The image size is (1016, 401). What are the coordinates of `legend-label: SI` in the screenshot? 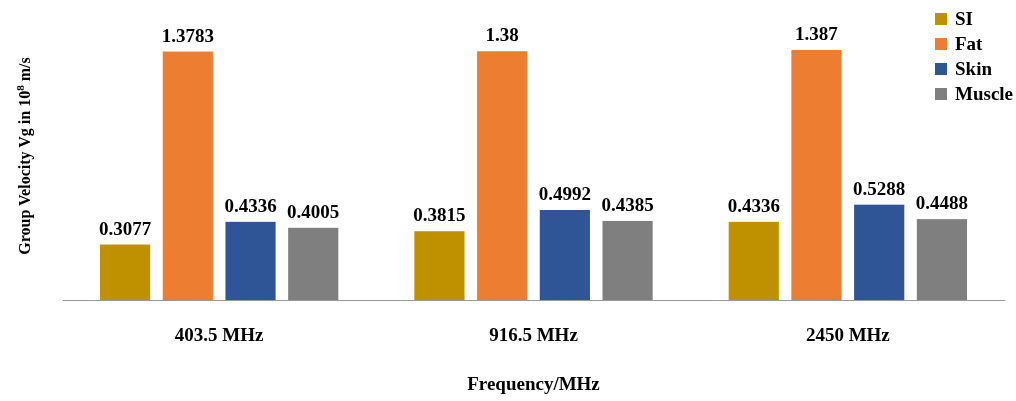 It's located at (964, 18).